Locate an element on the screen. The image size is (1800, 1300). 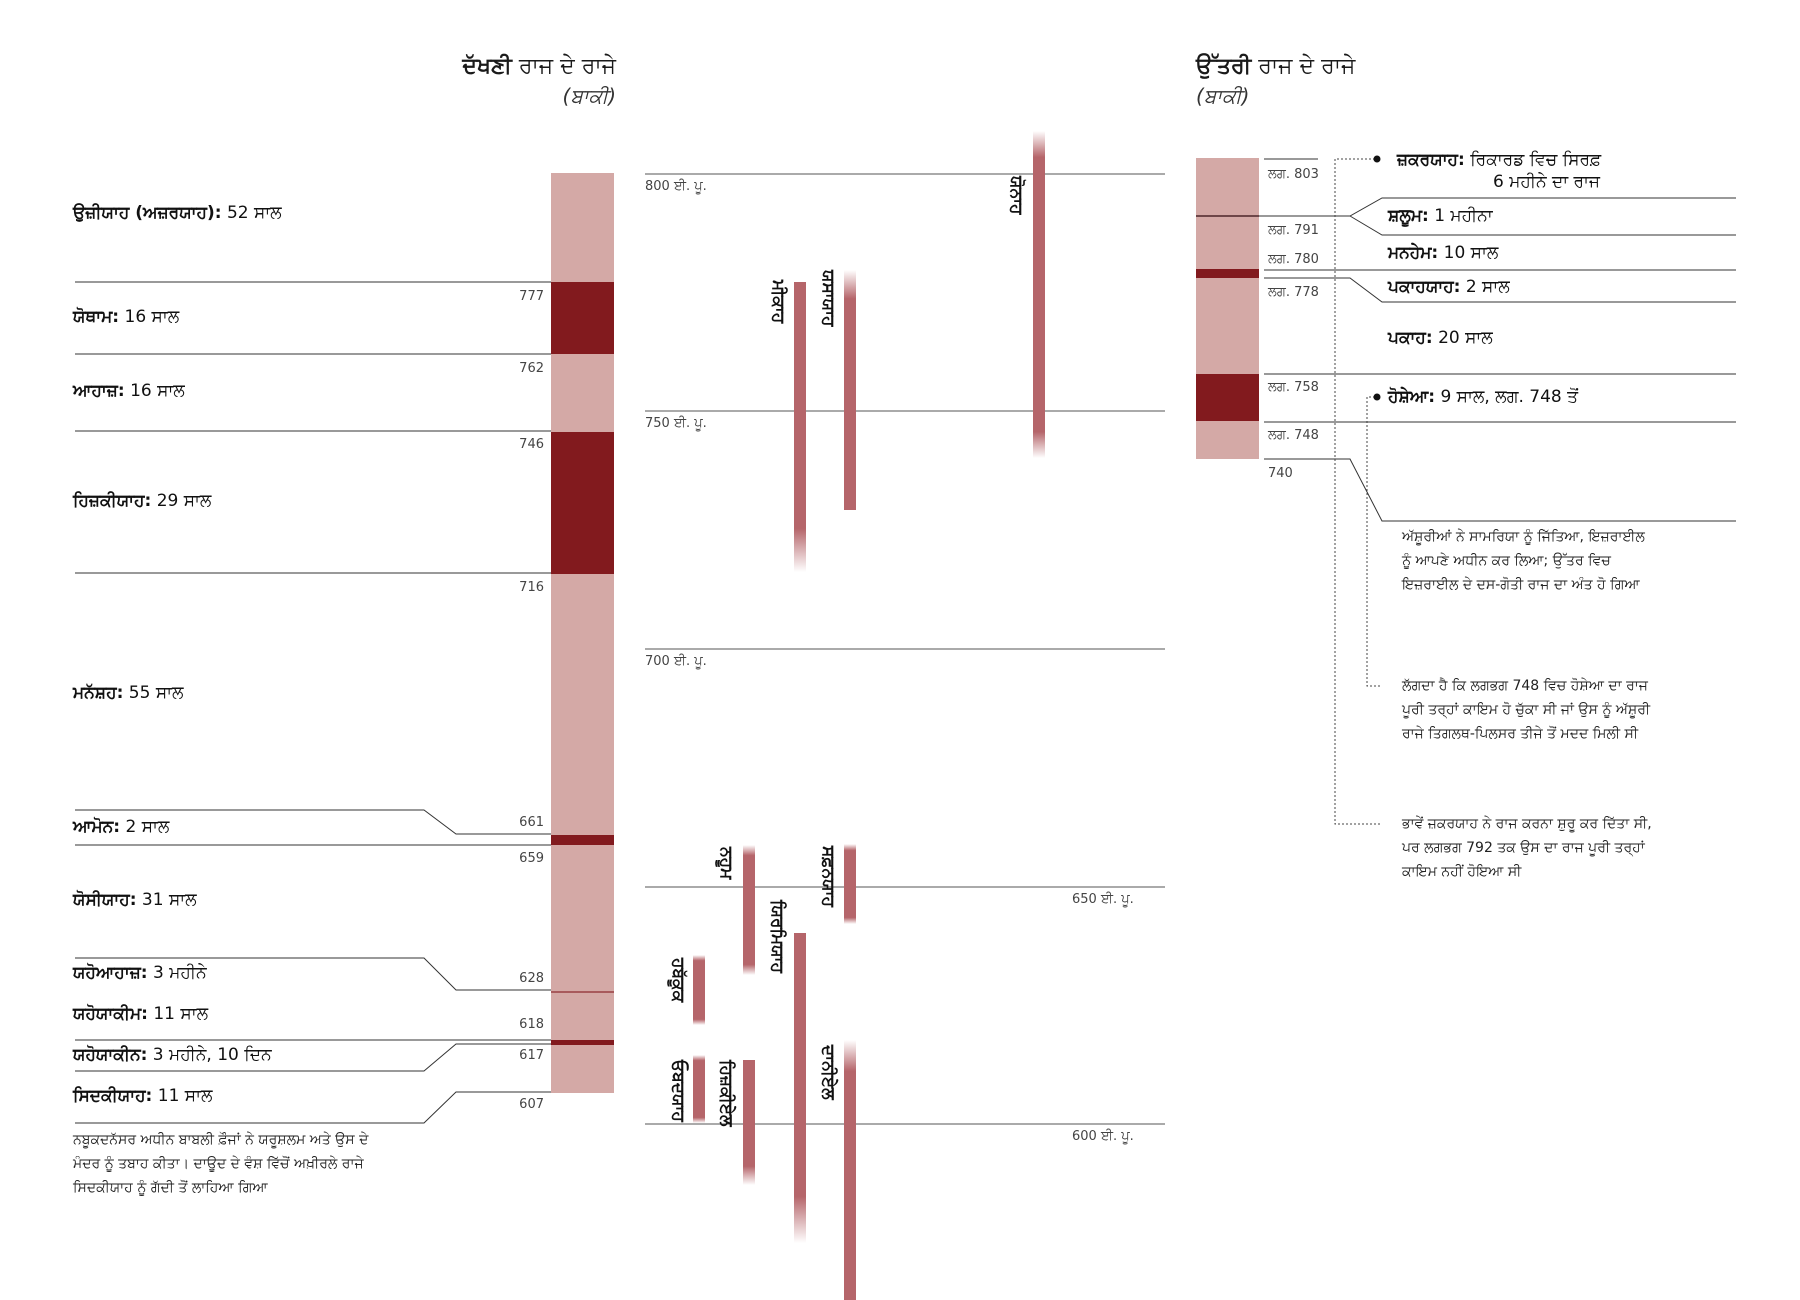
bullet-hoshea is located at coordinates (1377, 397).